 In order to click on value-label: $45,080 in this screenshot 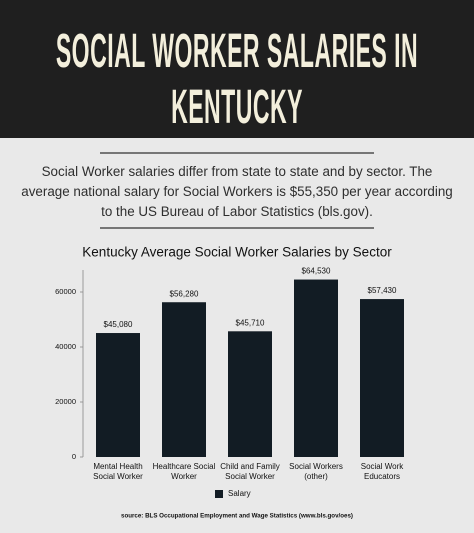, I will do `click(118, 324)`.